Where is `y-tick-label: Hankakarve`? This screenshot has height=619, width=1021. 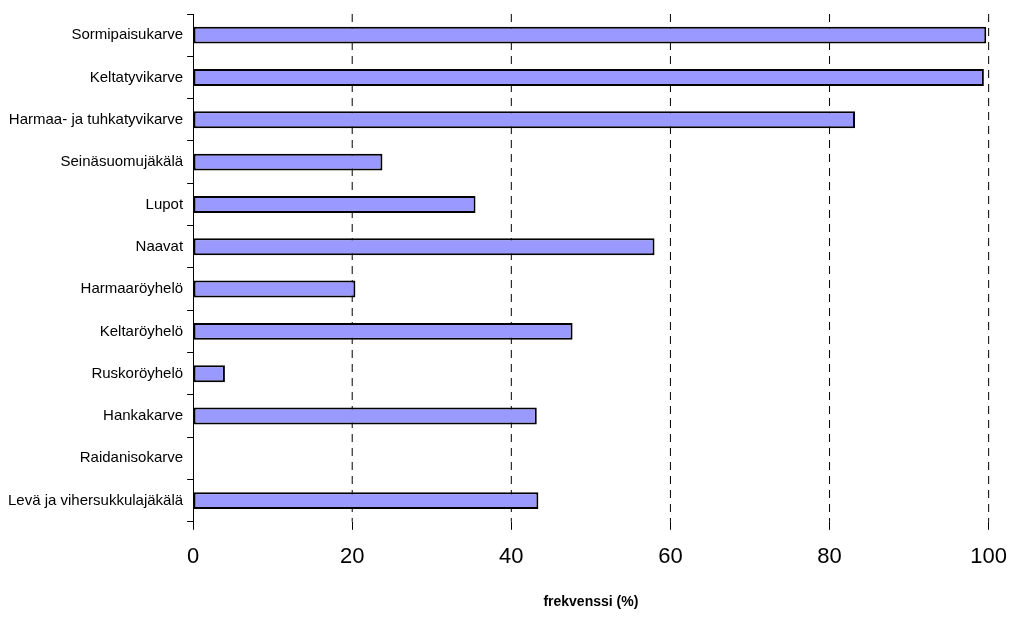 y-tick-label: Hankakarve is located at coordinates (143, 415).